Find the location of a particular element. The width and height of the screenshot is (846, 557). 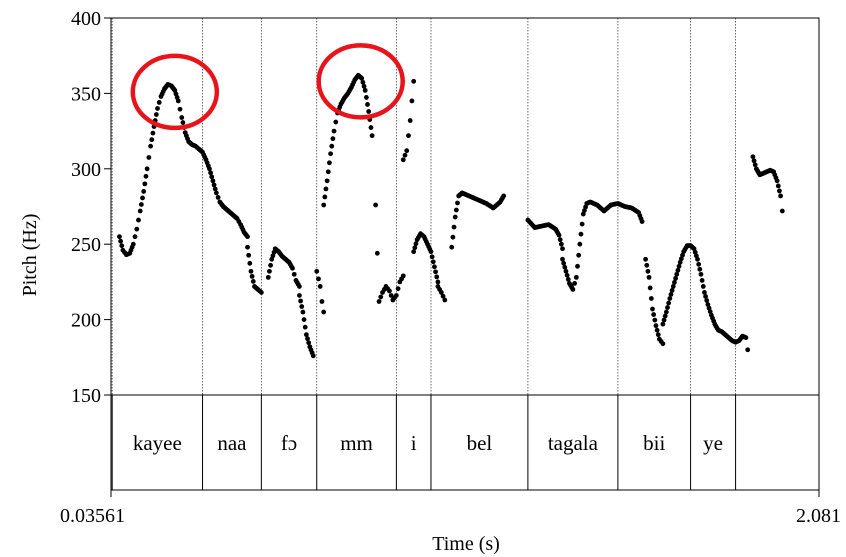

y-tick-label-400: 400 is located at coordinates (86, 19).